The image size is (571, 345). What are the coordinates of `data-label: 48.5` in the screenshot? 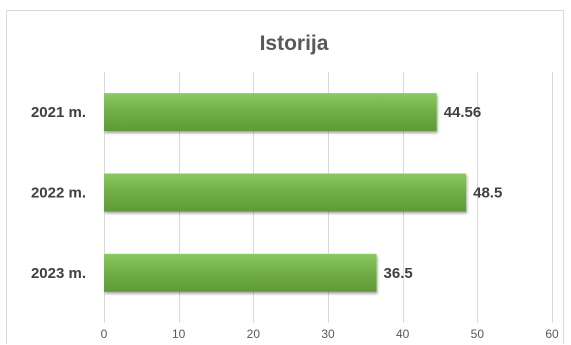 It's located at (487, 193).